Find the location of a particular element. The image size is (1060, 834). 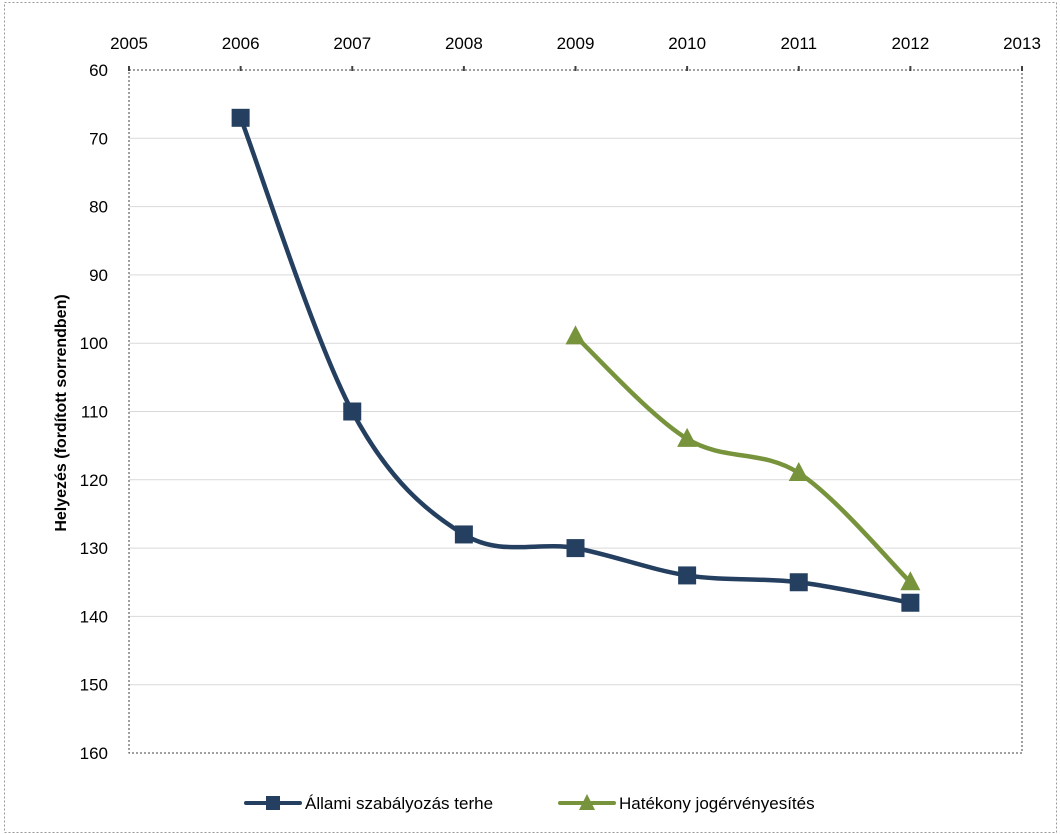

y-tick-label-10: 160 is located at coordinates (94, 753).